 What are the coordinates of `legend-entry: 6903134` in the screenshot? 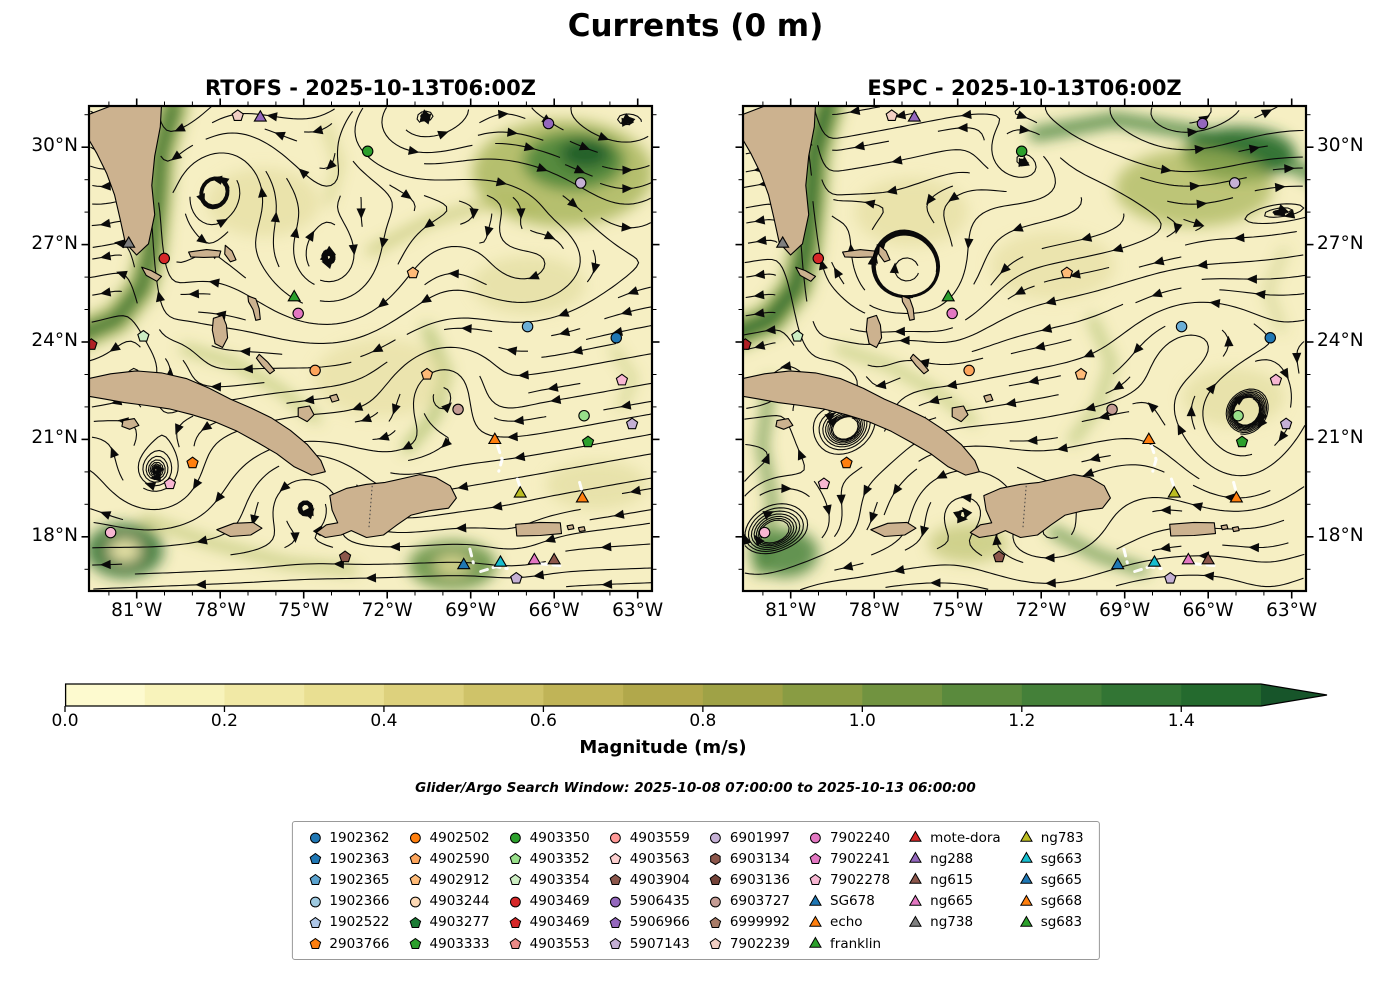 It's located at (749, 858).